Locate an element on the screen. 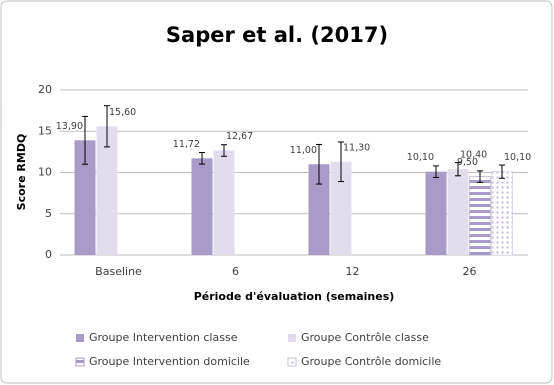 The height and width of the screenshot is (385, 554). x-tick-label: Baseline is located at coordinates (118, 271).